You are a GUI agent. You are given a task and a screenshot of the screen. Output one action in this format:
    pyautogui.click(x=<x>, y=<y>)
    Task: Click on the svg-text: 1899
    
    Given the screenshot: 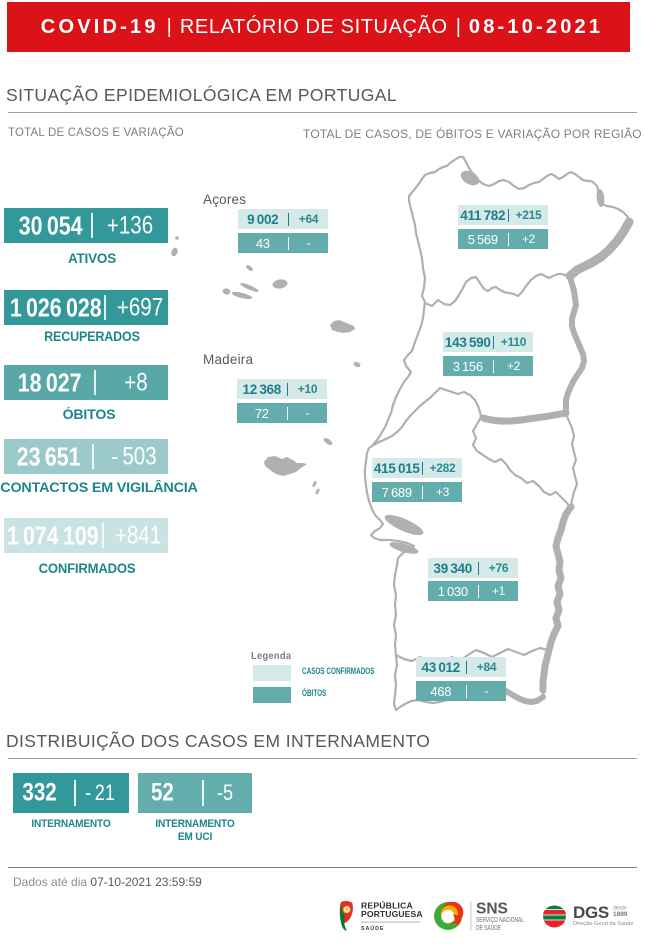 What is the action you would take?
    pyautogui.click(x=620, y=914)
    